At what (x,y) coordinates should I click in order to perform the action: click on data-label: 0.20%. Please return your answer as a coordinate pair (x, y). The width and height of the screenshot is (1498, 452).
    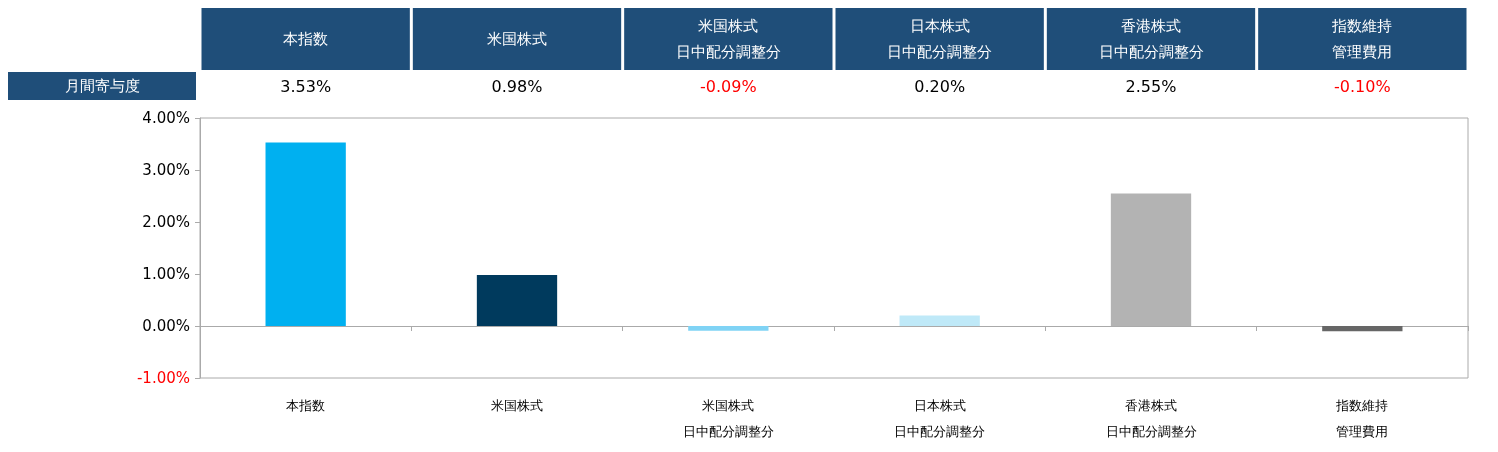
    Looking at the image, I should click on (940, 86).